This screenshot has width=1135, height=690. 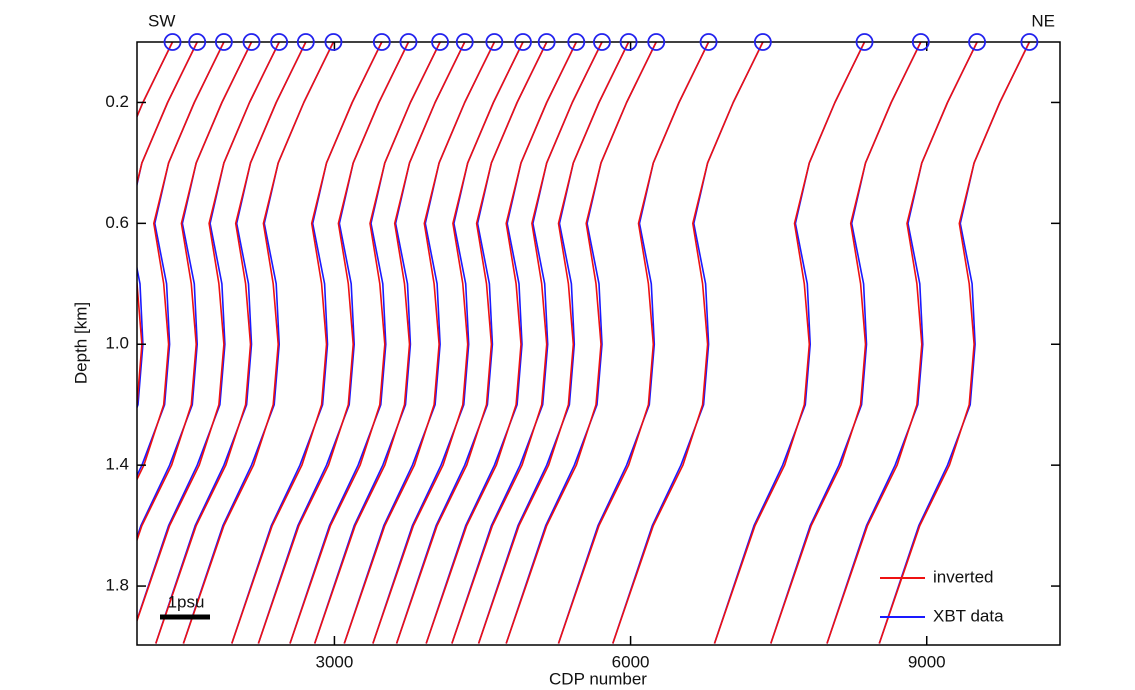 What do you see at coordinates (963, 576) in the screenshot?
I see `legend-label: inverted` at bounding box center [963, 576].